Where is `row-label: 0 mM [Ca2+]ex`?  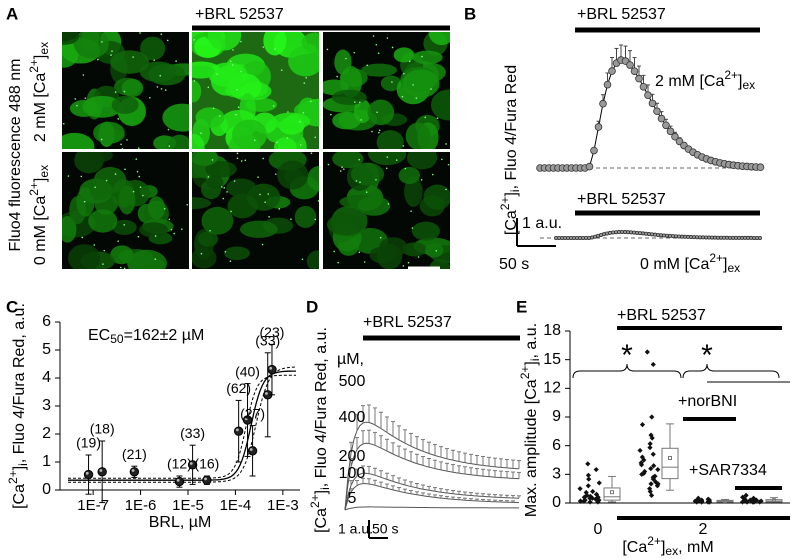 row-label: 0 mM [Ca2+]ex is located at coordinates (39, 215).